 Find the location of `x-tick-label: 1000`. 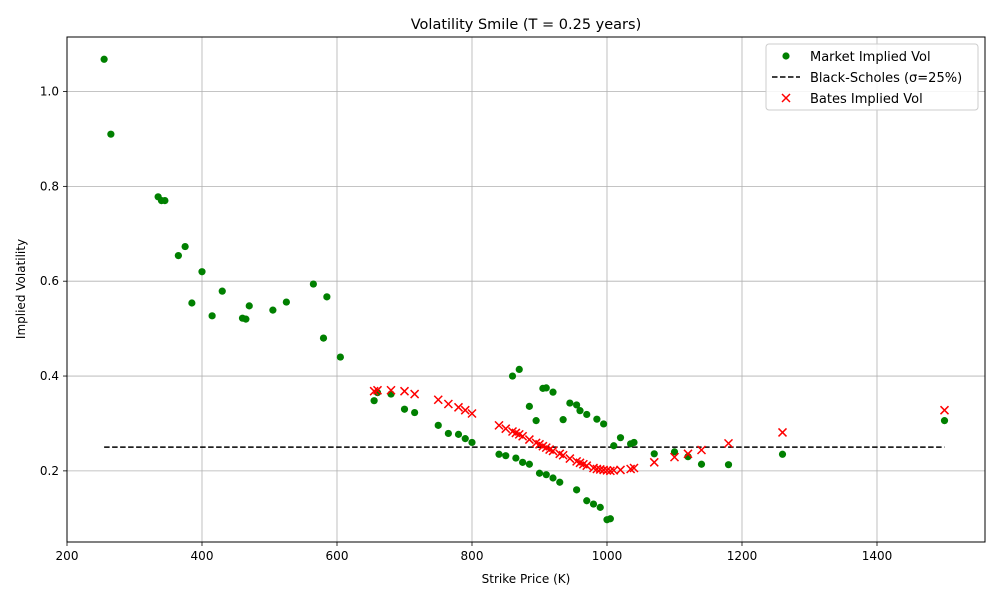

x-tick-label: 1000 is located at coordinates (607, 556).